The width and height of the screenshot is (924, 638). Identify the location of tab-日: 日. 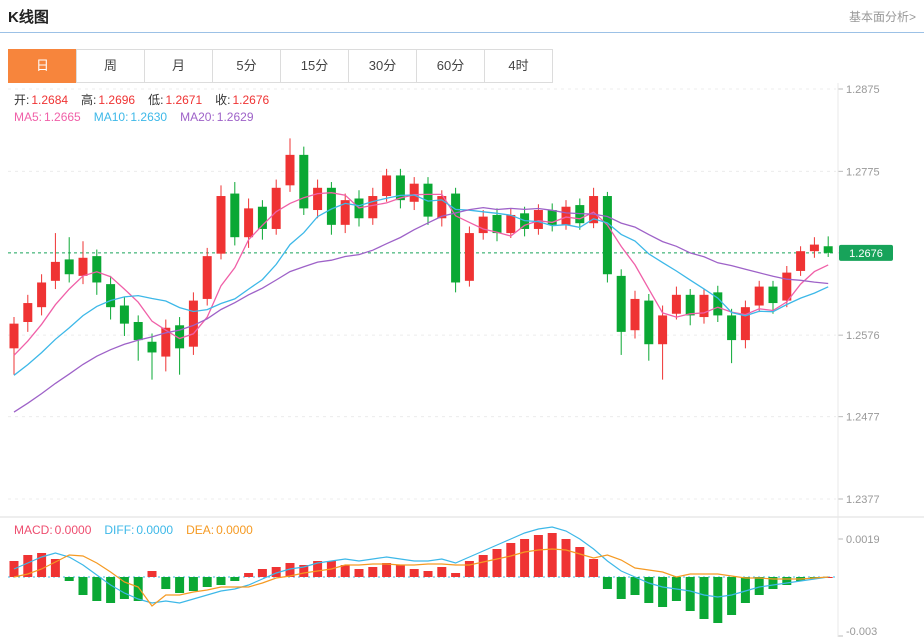
(42, 66).